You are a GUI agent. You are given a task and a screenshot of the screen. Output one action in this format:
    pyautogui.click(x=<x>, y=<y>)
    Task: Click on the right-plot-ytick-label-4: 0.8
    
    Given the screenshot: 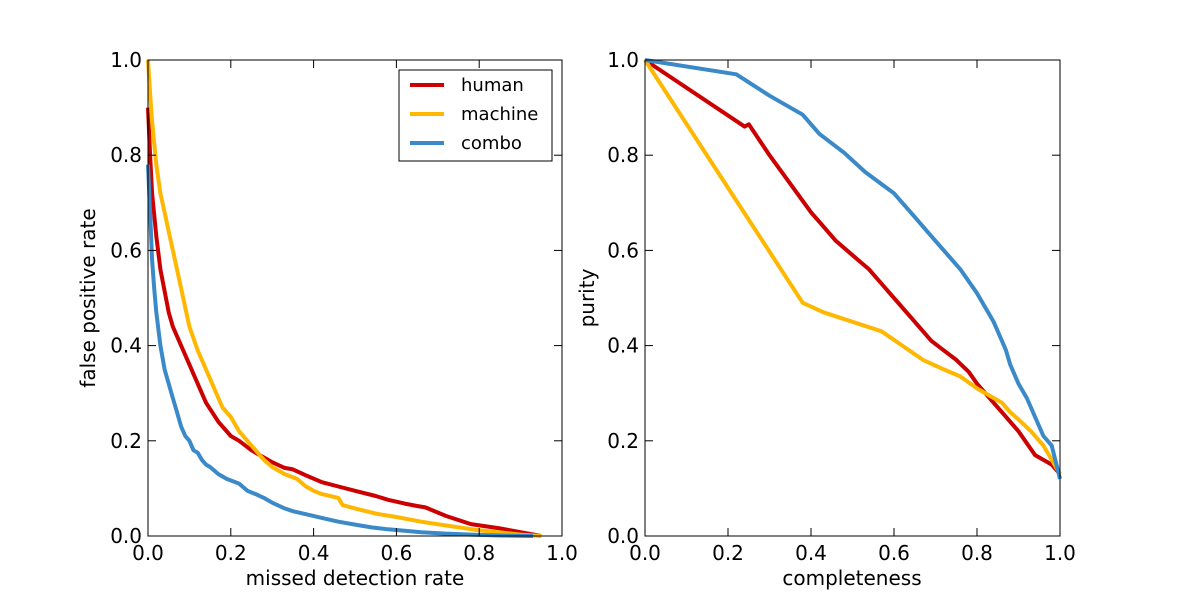 What is the action you would take?
    pyautogui.click(x=623, y=155)
    